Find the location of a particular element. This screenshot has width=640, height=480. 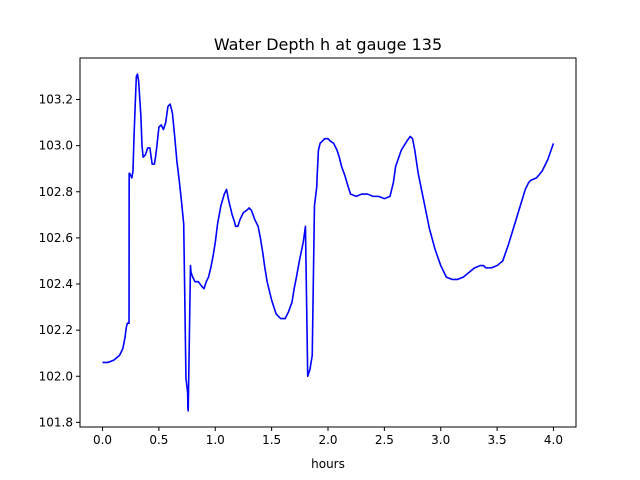

y-tick-label: 102.8 is located at coordinates (56, 192).